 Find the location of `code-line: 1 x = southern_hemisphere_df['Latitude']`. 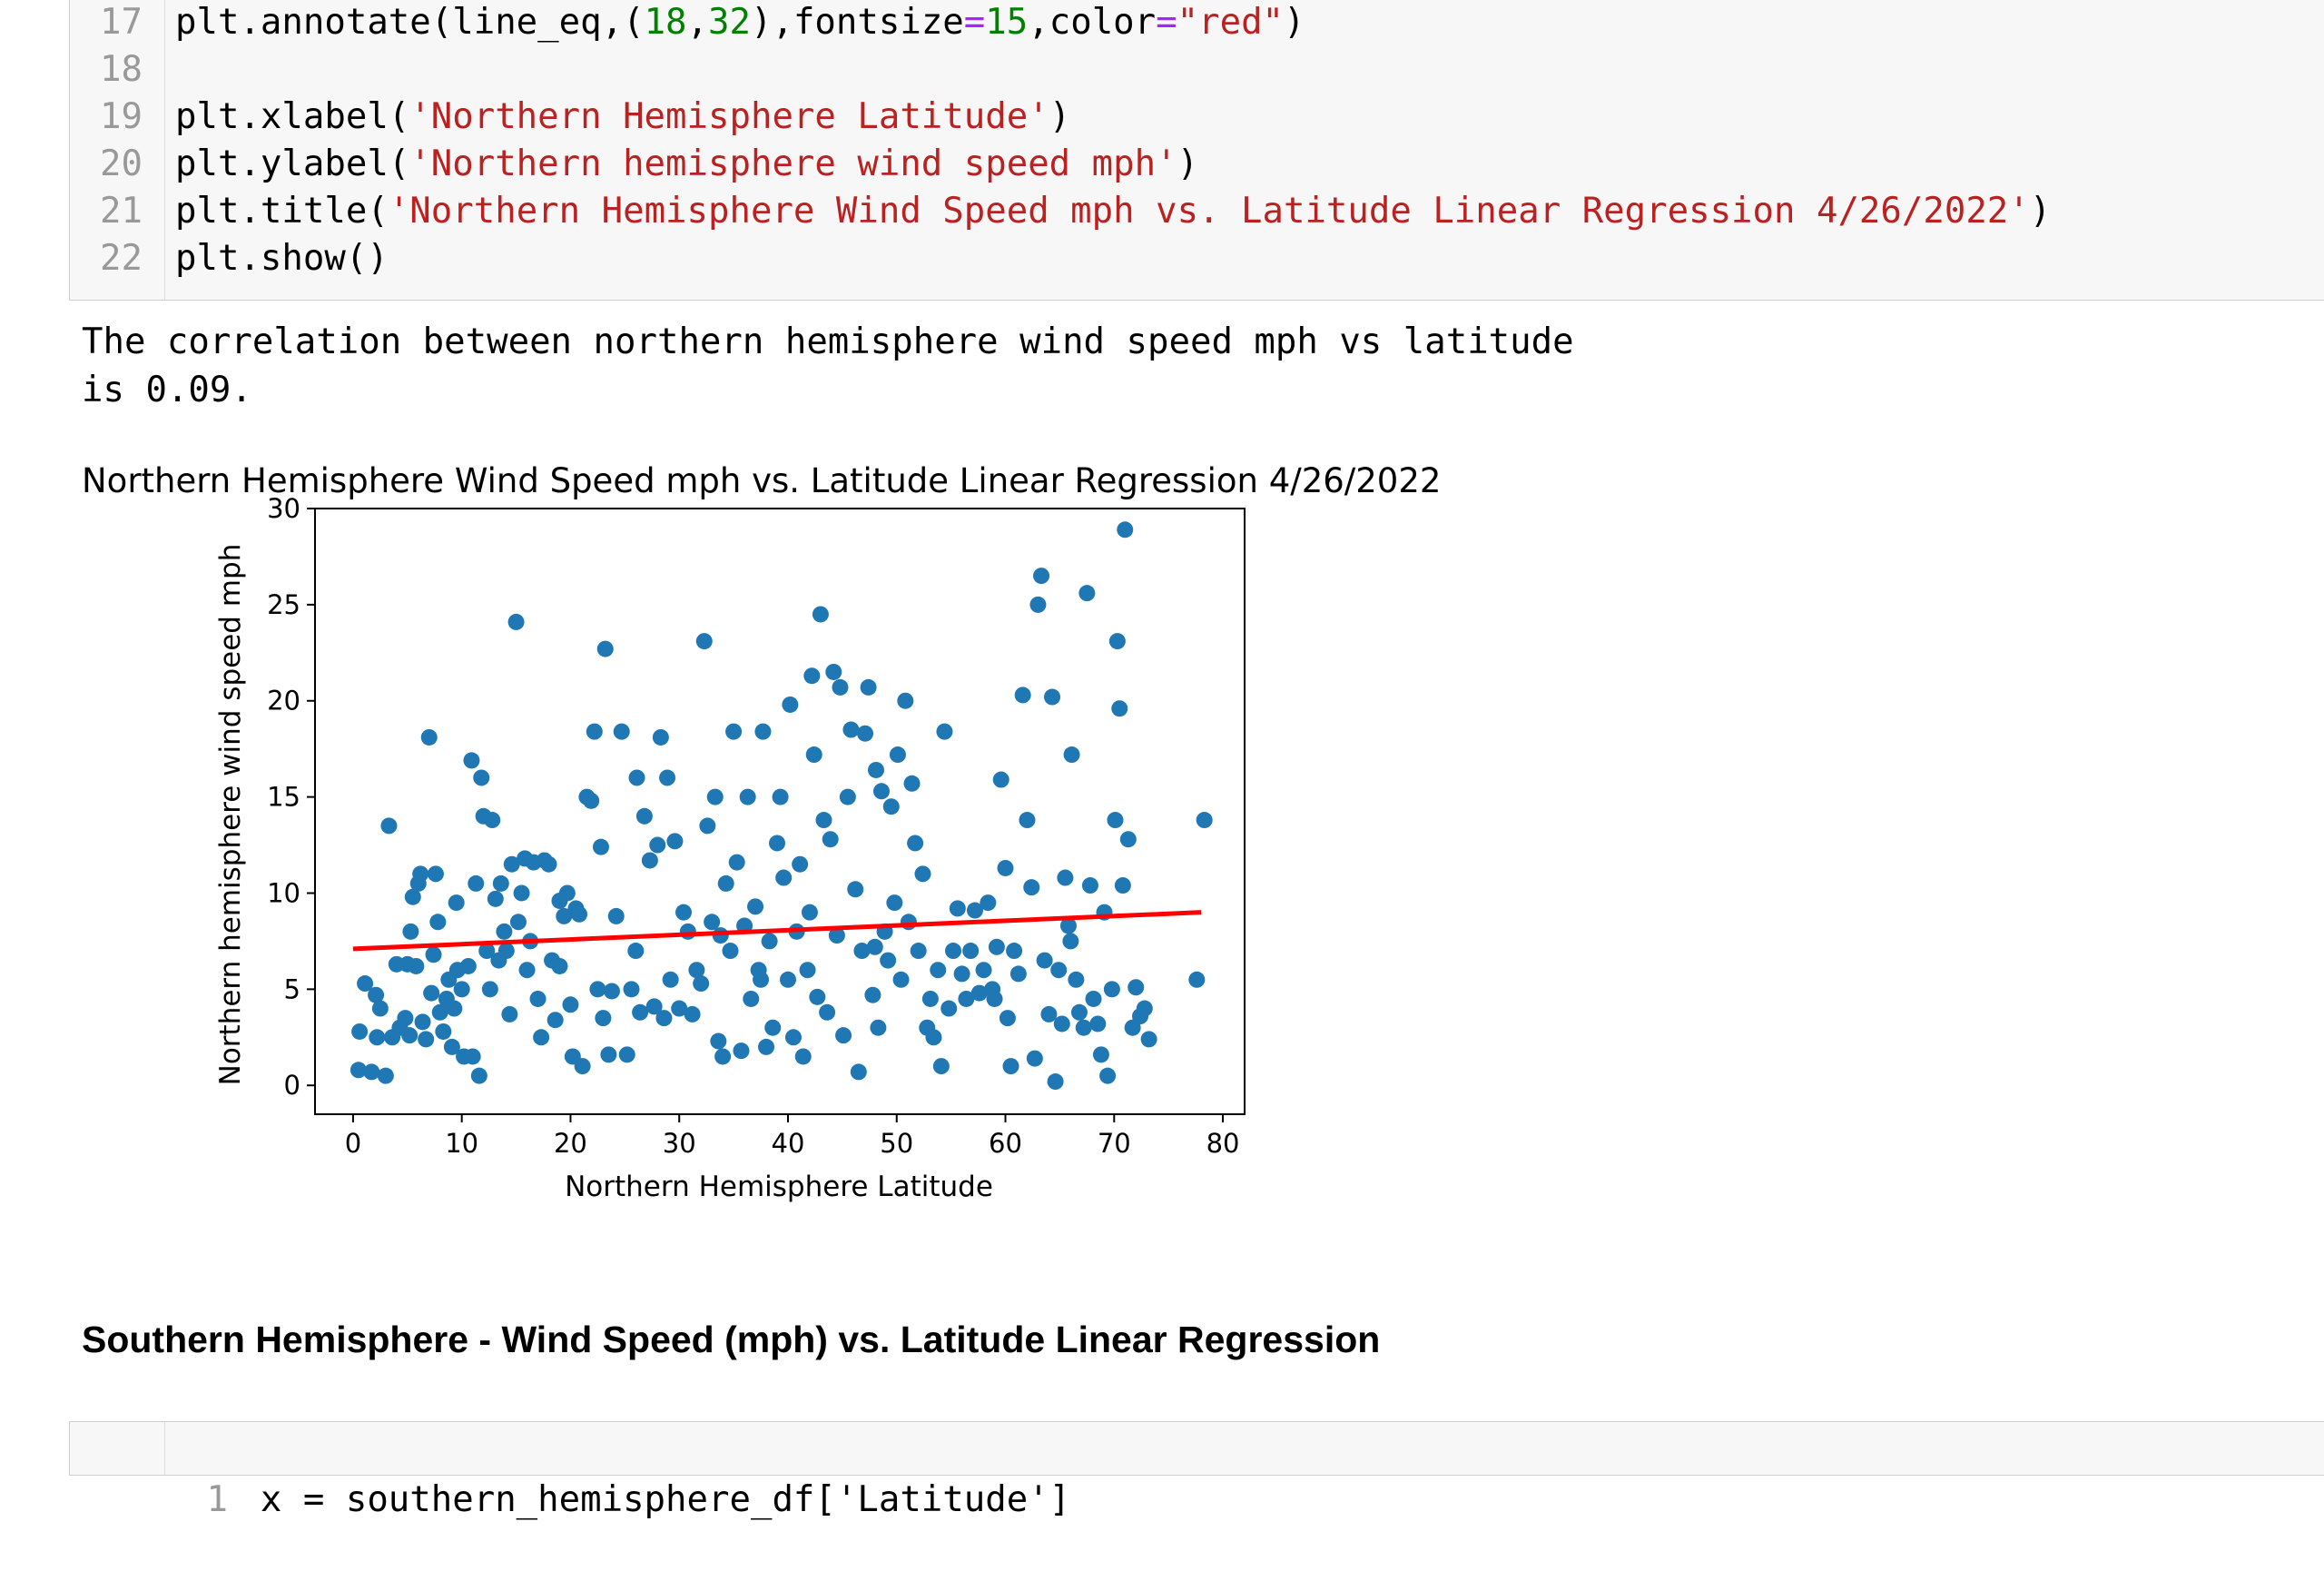

code-line: 1 x = southern_hemisphere_df['Latitude'] is located at coordinates (1195, 1474).